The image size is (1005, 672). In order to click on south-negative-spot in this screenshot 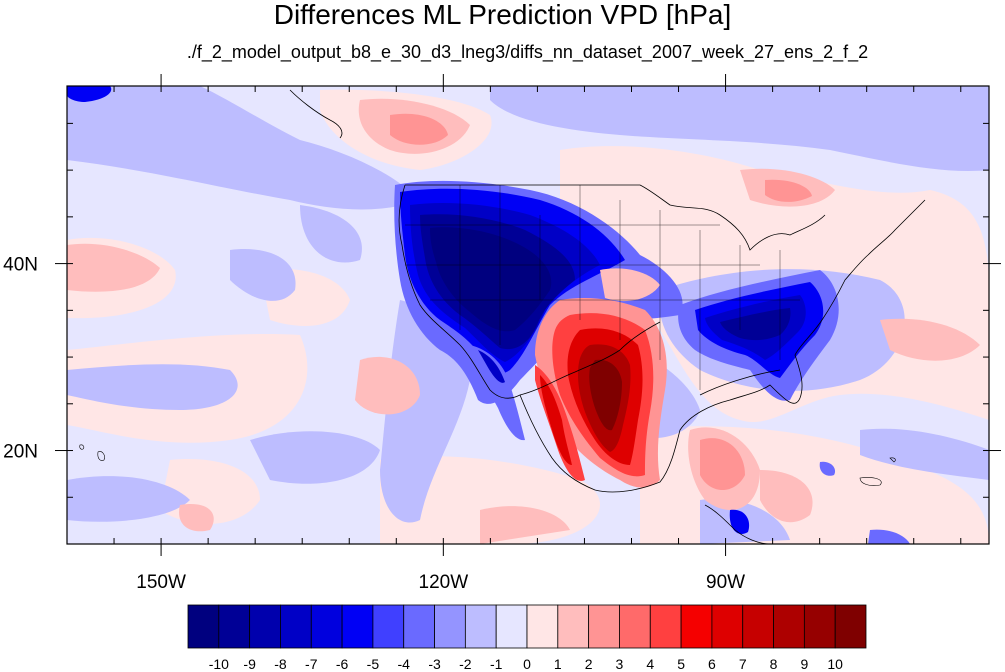, I will do `click(889, 536)`.